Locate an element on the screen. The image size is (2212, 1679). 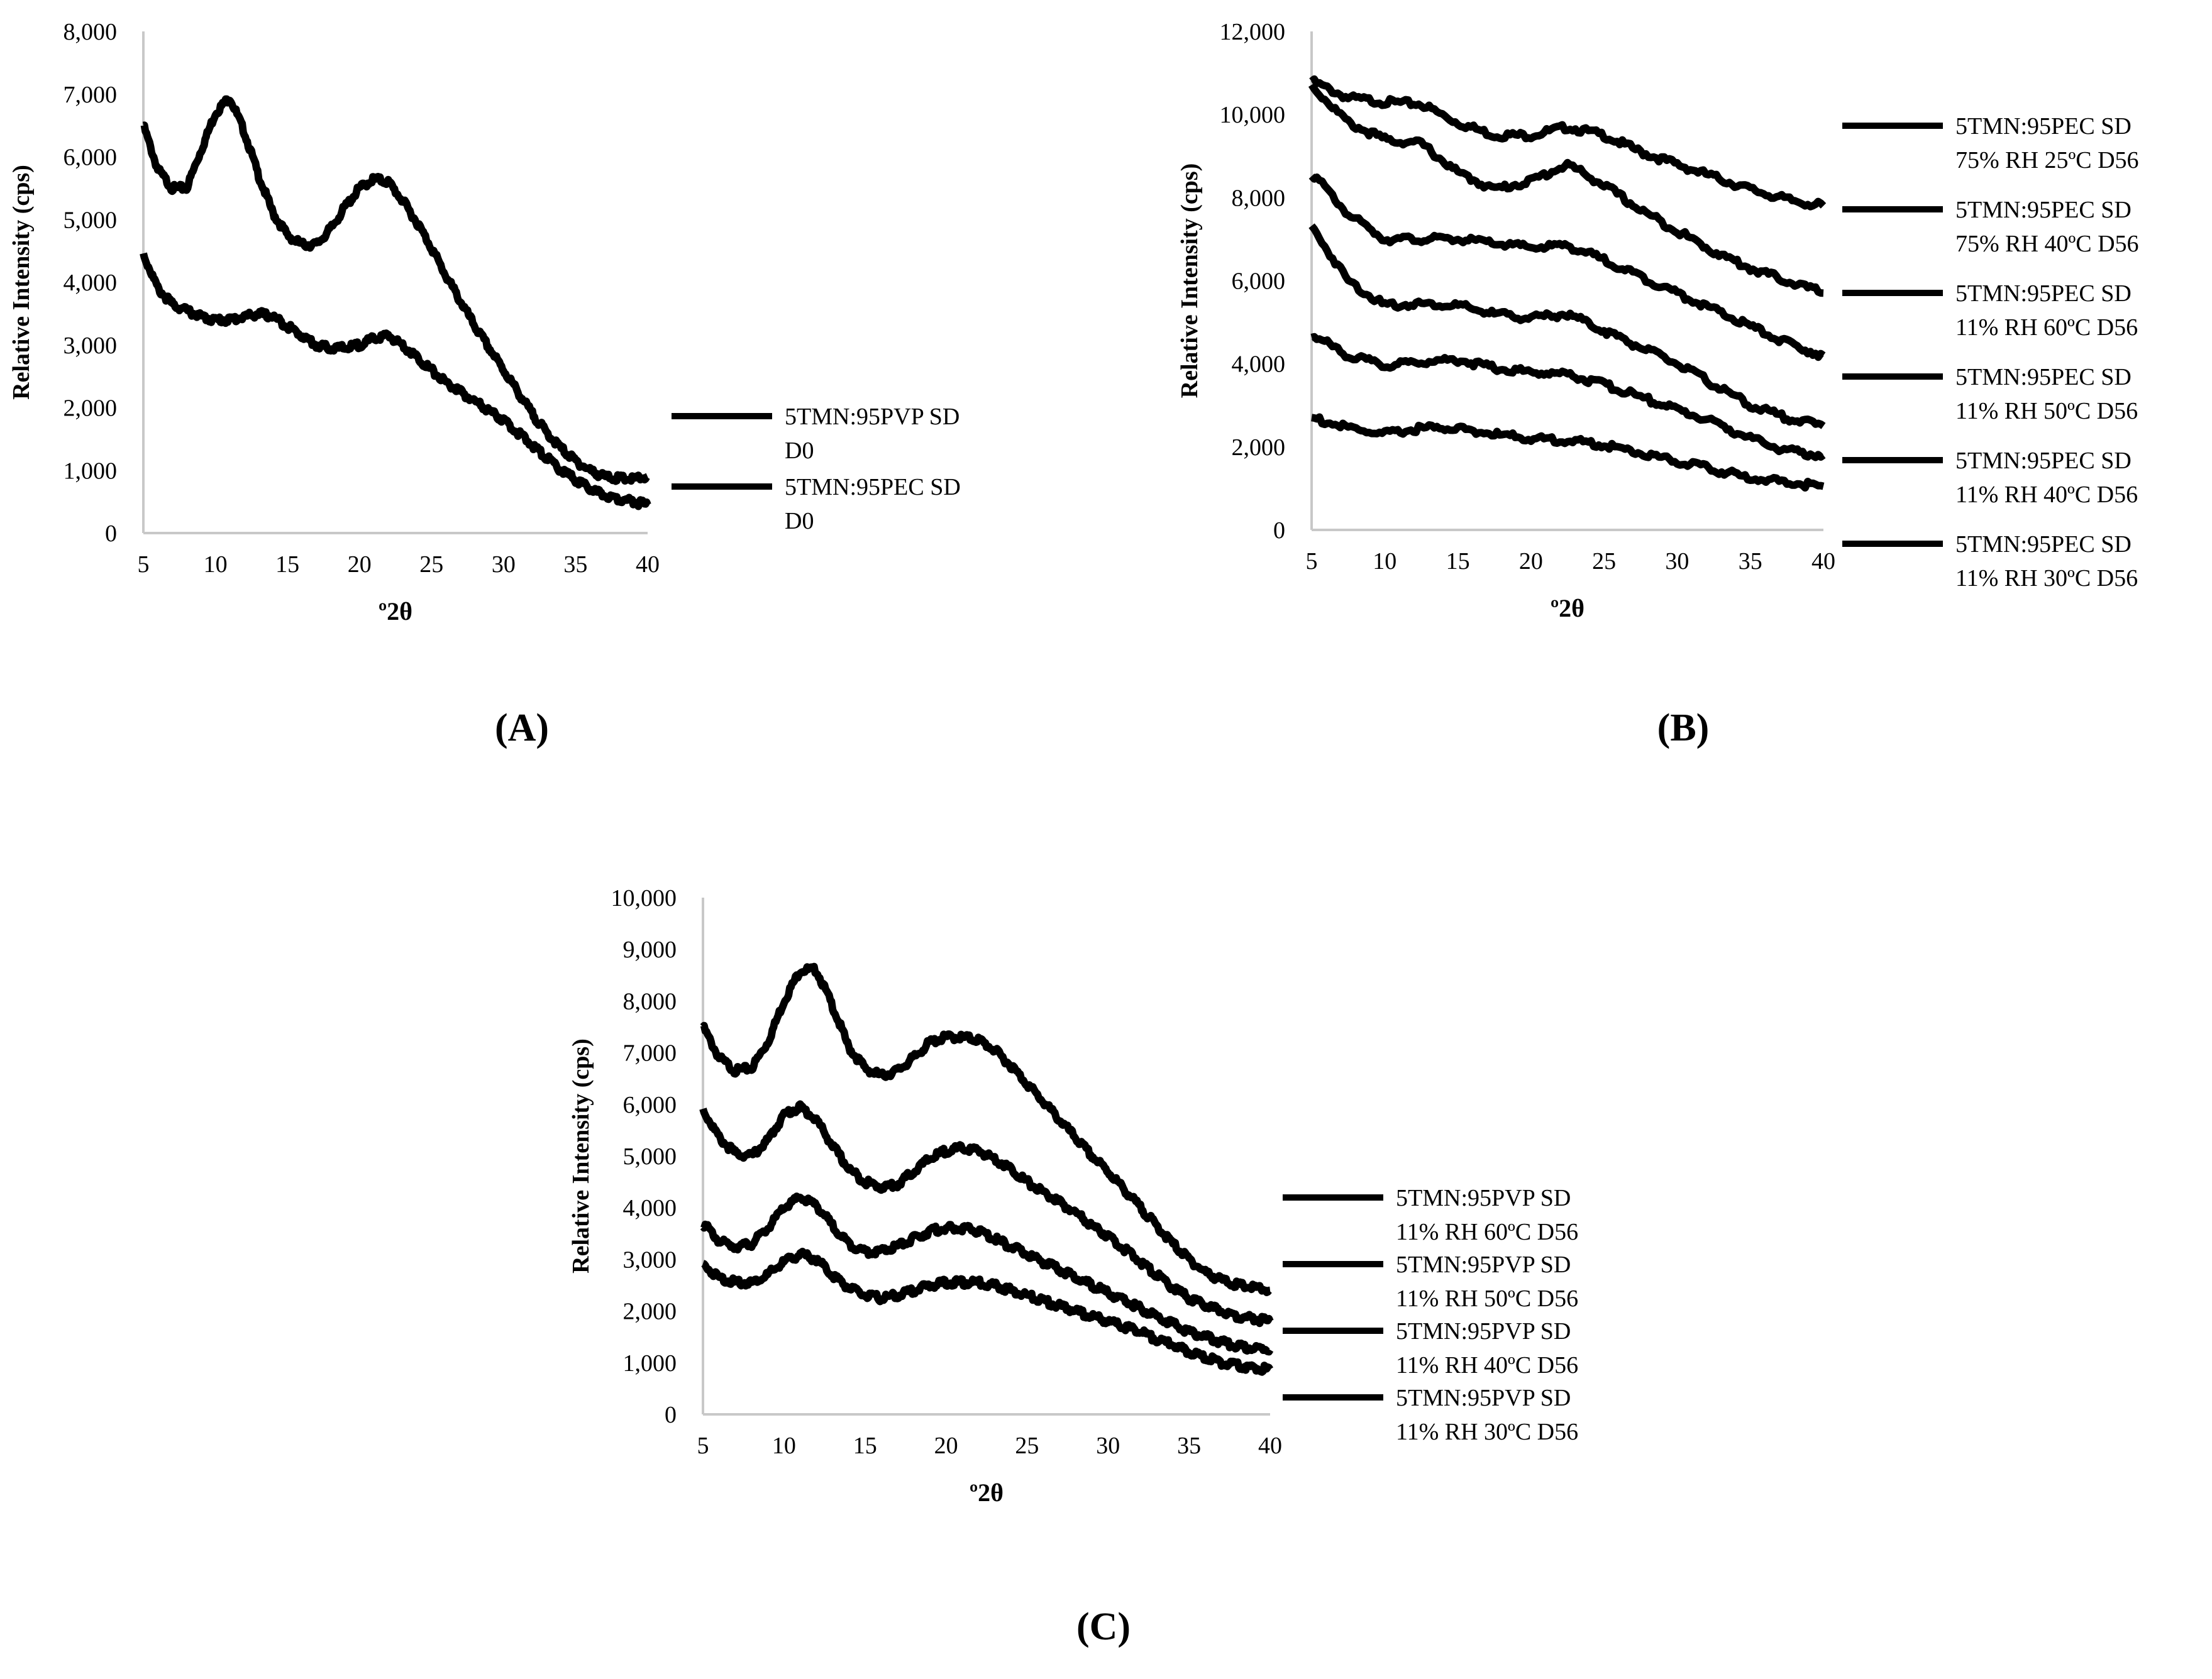
panel-a-legend-text: 5TMN:95PEC SD is located at coordinates (873, 487).